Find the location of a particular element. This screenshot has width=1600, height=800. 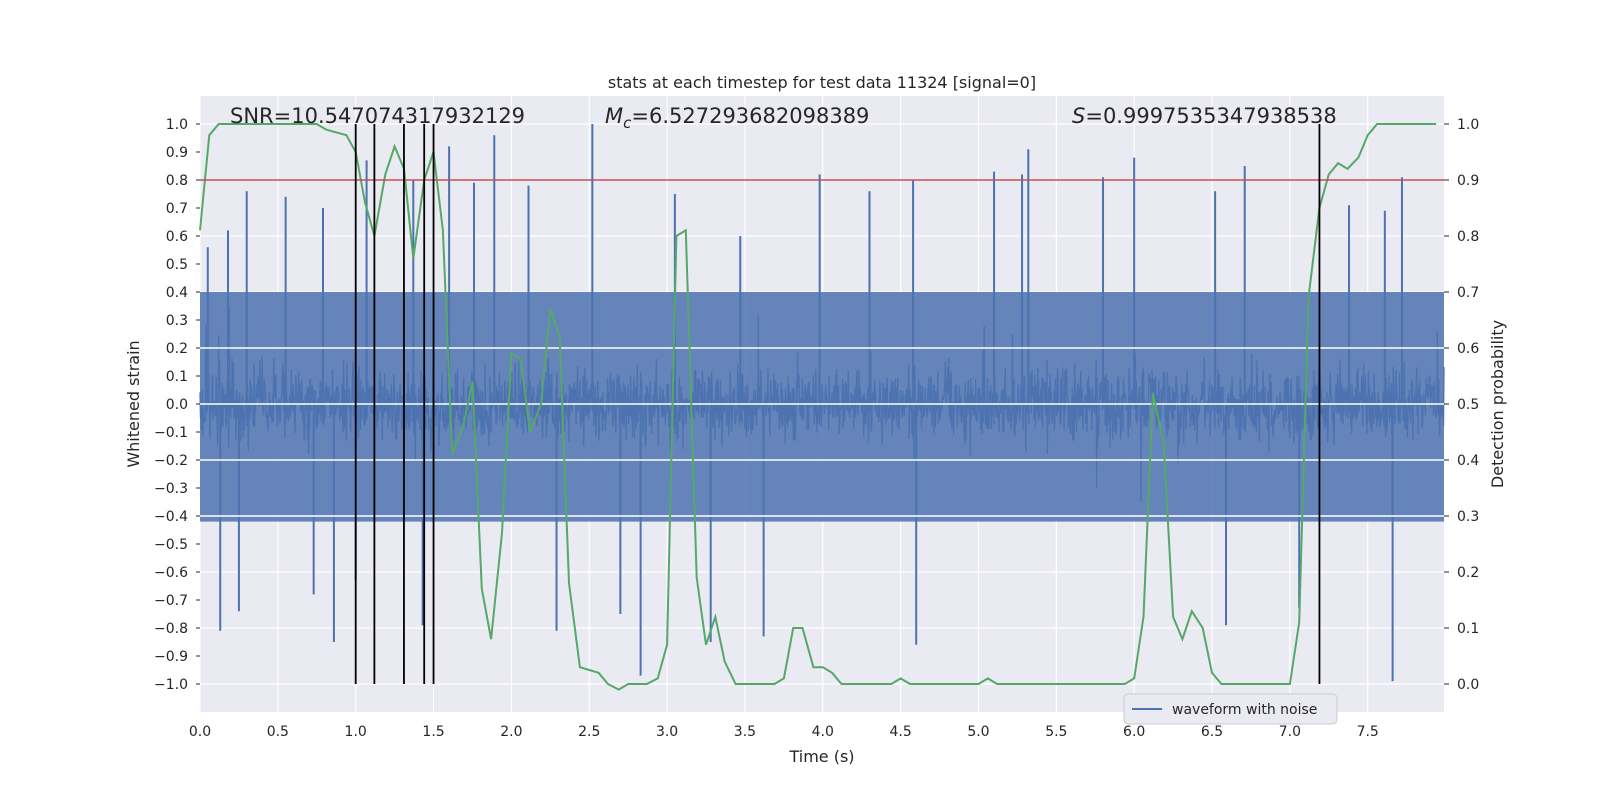

y-tick-label: 0.5 is located at coordinates (177, 265).